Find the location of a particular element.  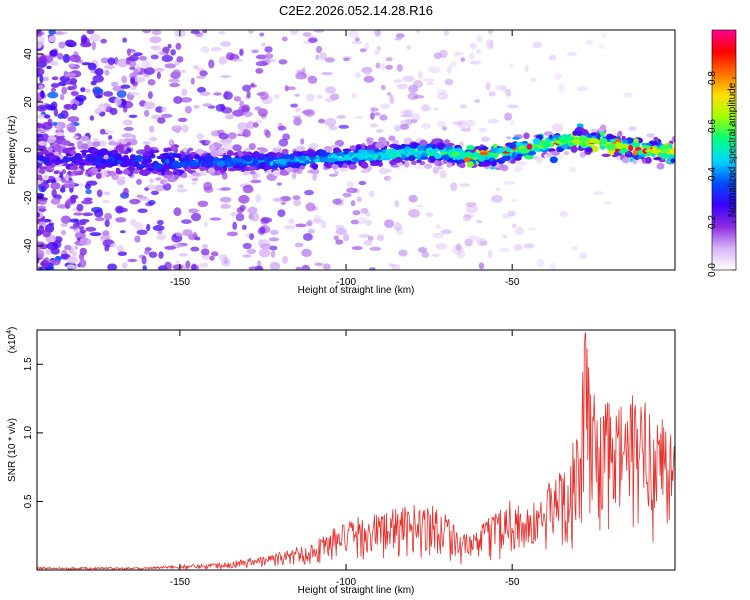

snr-multiplier-close: ) is located at coordinates (12, 328).